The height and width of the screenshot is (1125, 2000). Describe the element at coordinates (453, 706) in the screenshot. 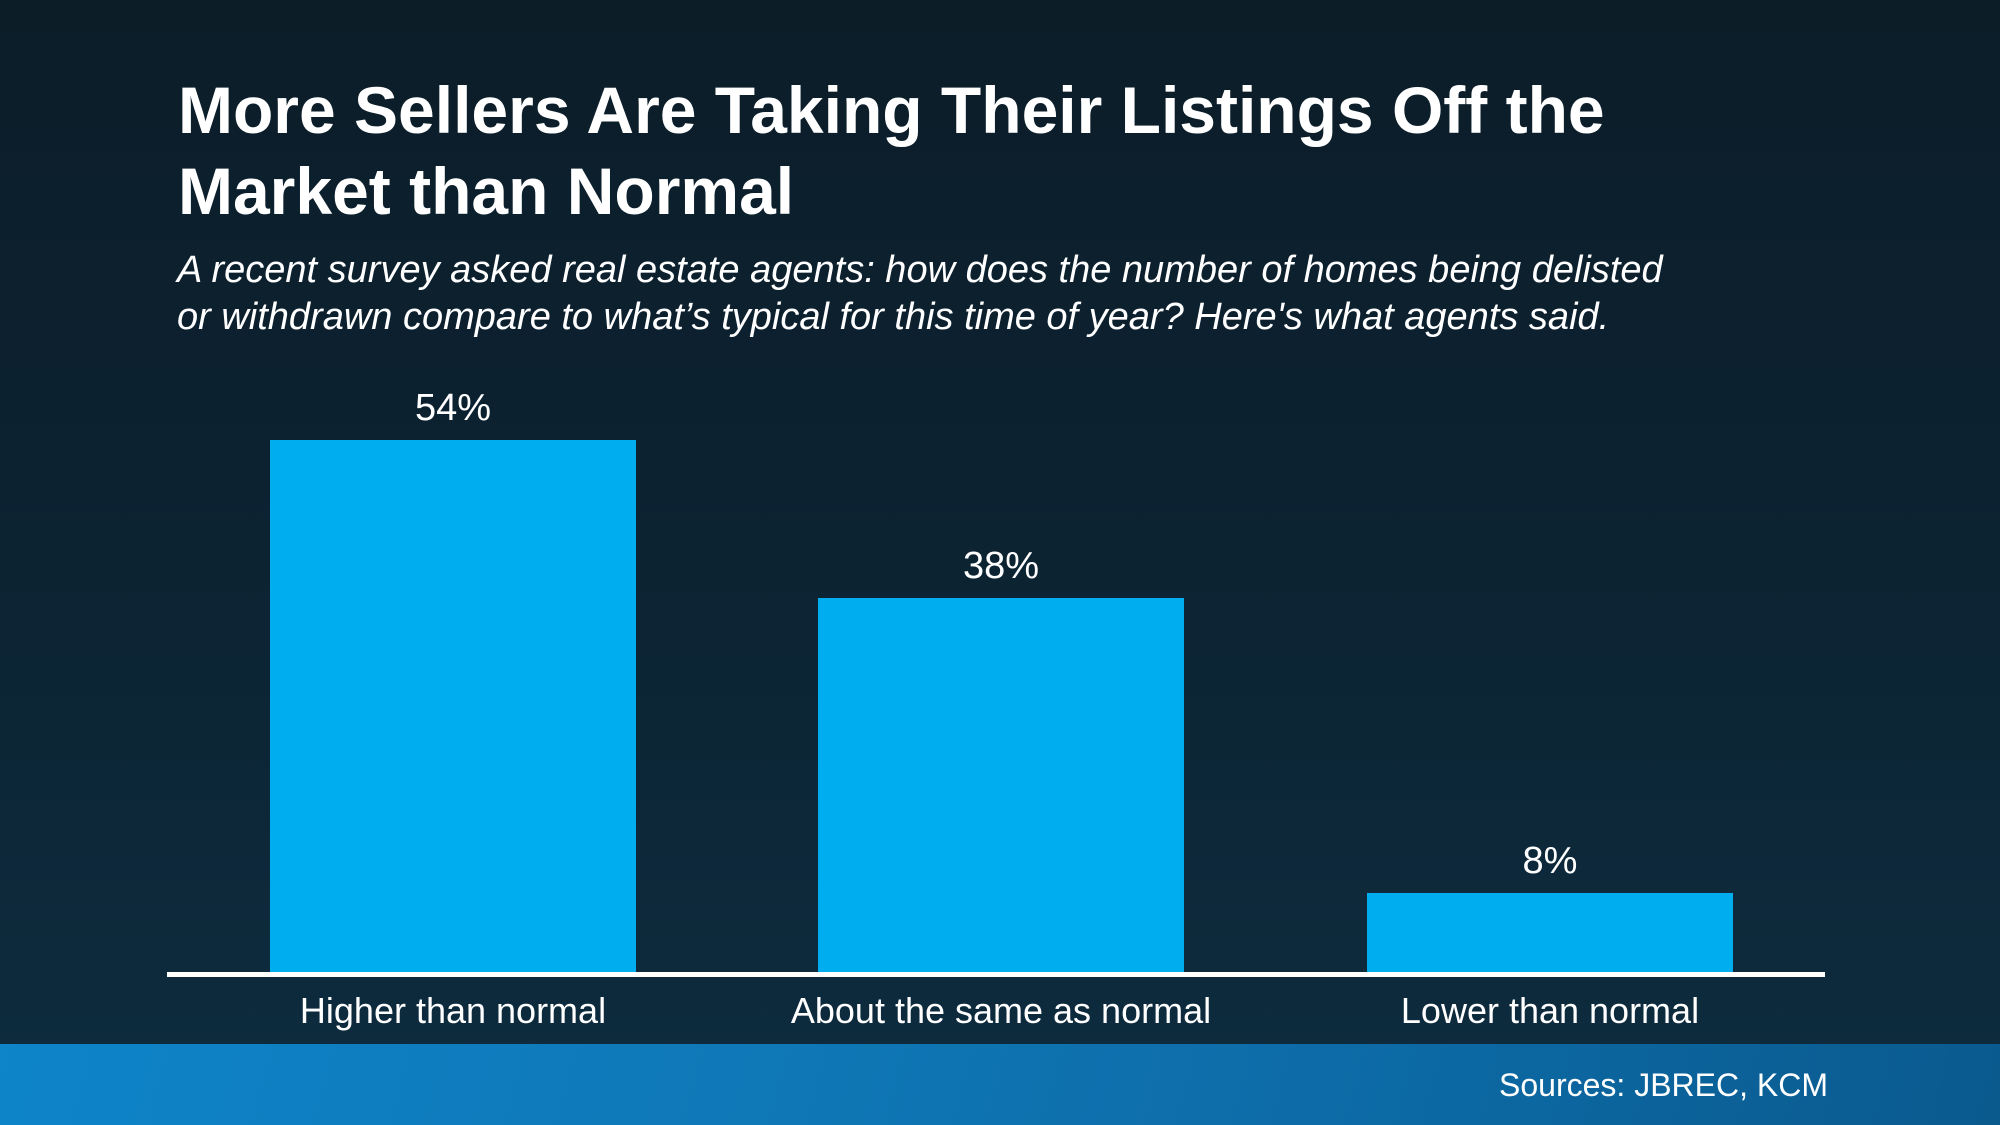

I see `bar-higher-than-normal` at that location.